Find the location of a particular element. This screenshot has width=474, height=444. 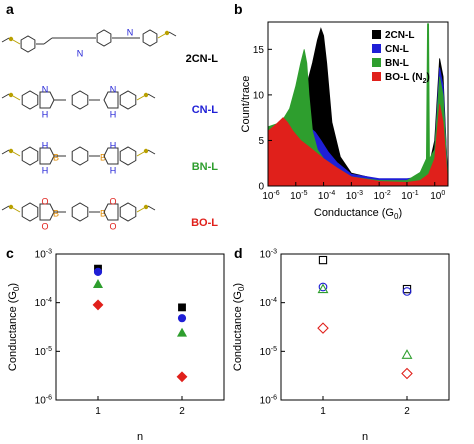

bridge-atom-right: B is located at coordinates (103, 158).